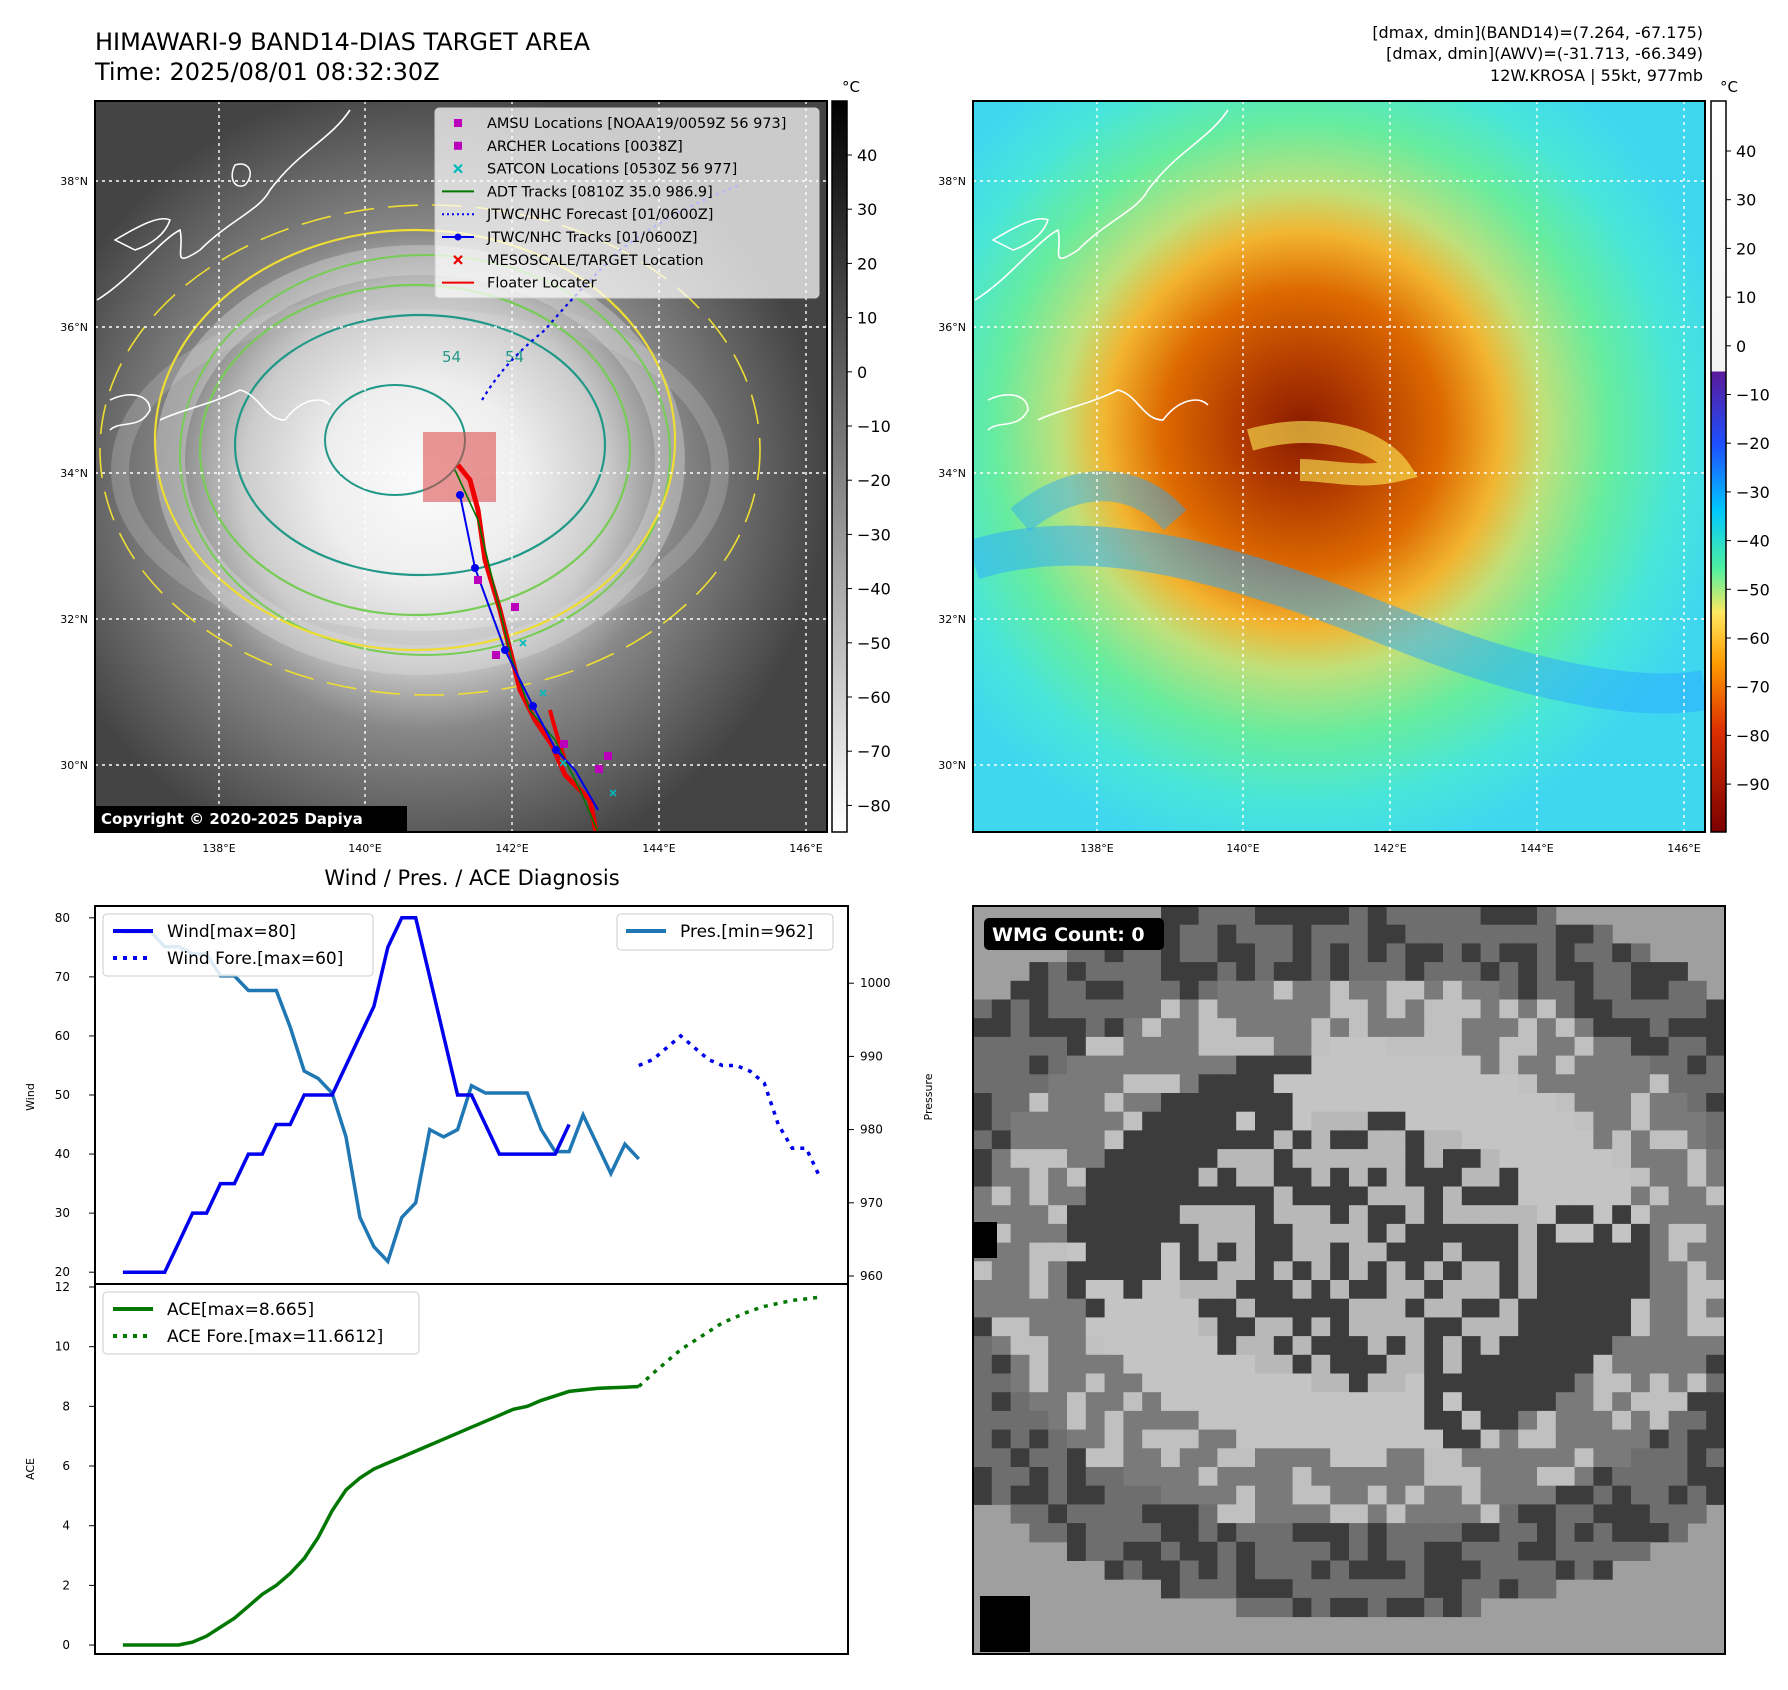 This screenshot has height=1690, width=1788. I want to click on diag-title: Wind / Pres. / ACE Diagnosis, so click(471, 878).